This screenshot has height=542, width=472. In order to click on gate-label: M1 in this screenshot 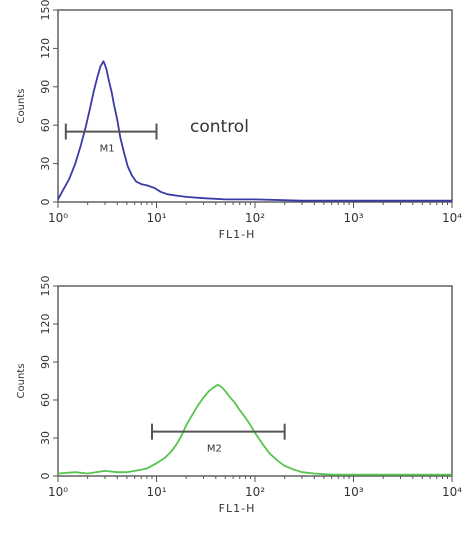, I will do `click(107, 149)`.